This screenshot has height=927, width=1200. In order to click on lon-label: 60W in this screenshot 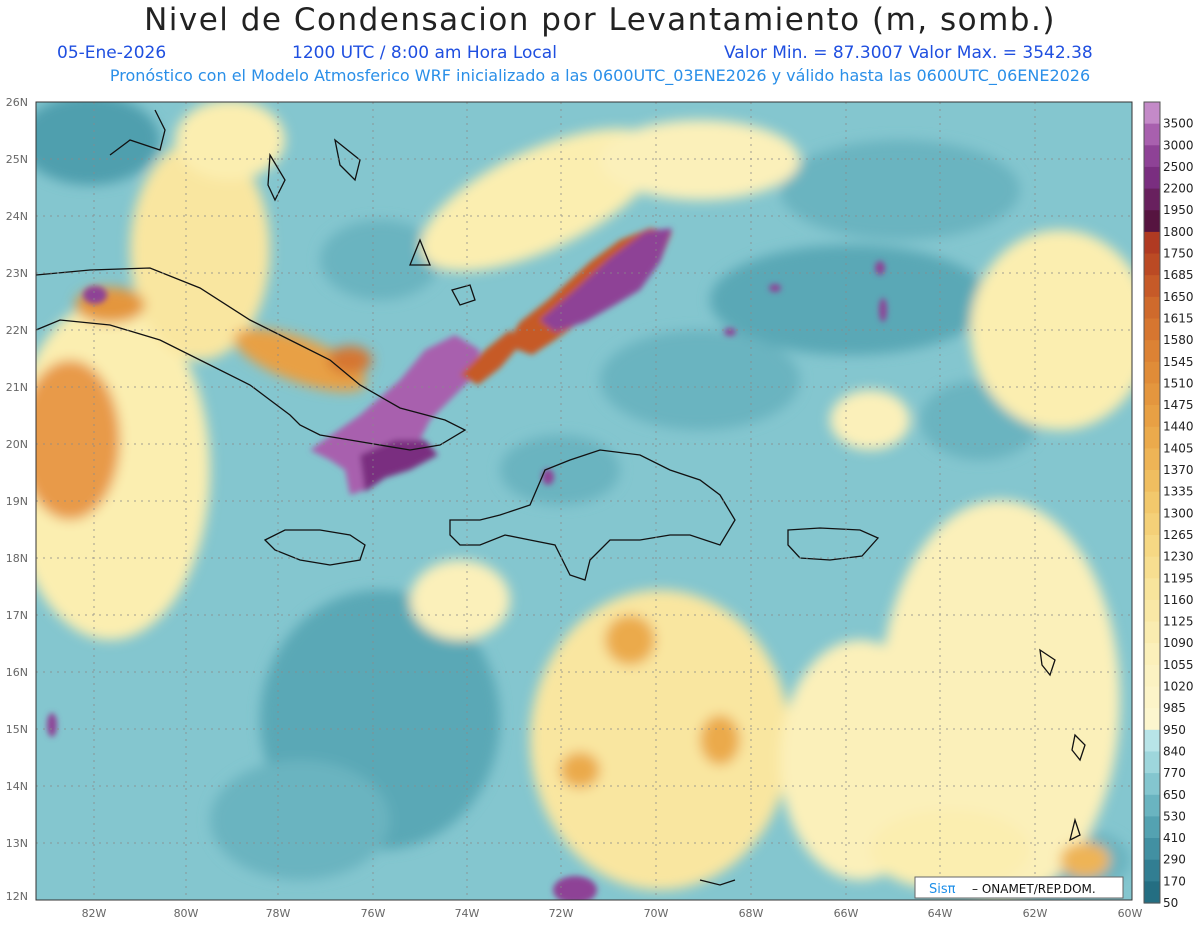, I will do `click(1130, 913)`.